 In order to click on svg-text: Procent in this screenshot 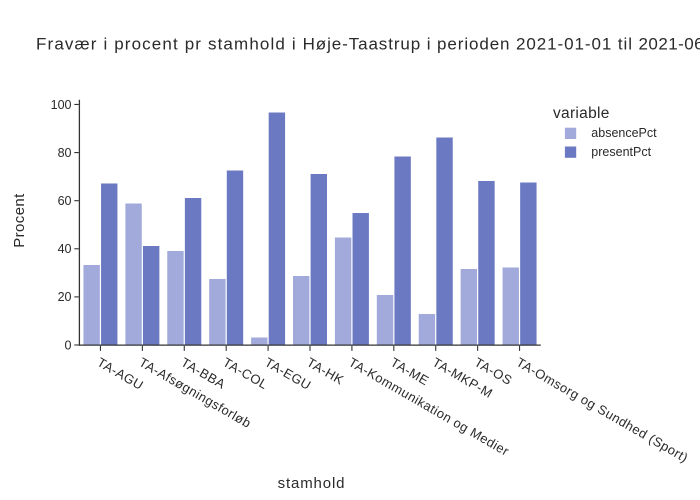, I will do `click(19, 220)`.